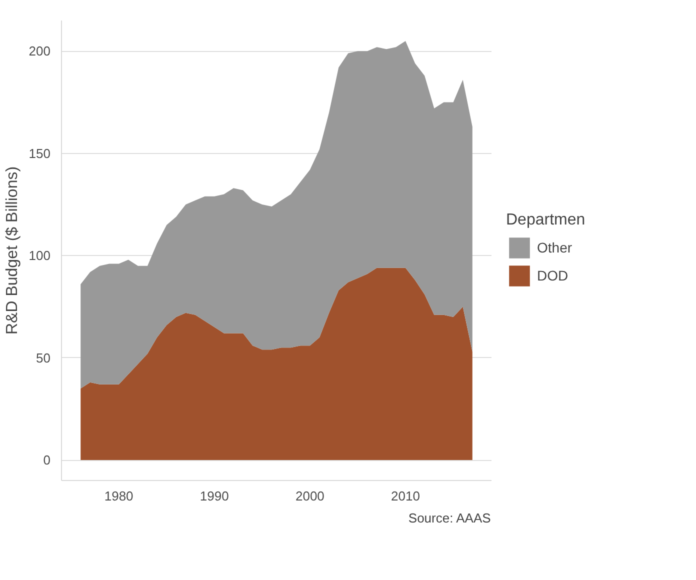  What do you see at coordinates (309, 496) in the screenshot?
I see `x-tick-label: 2000` at bounding box center [309, 496].